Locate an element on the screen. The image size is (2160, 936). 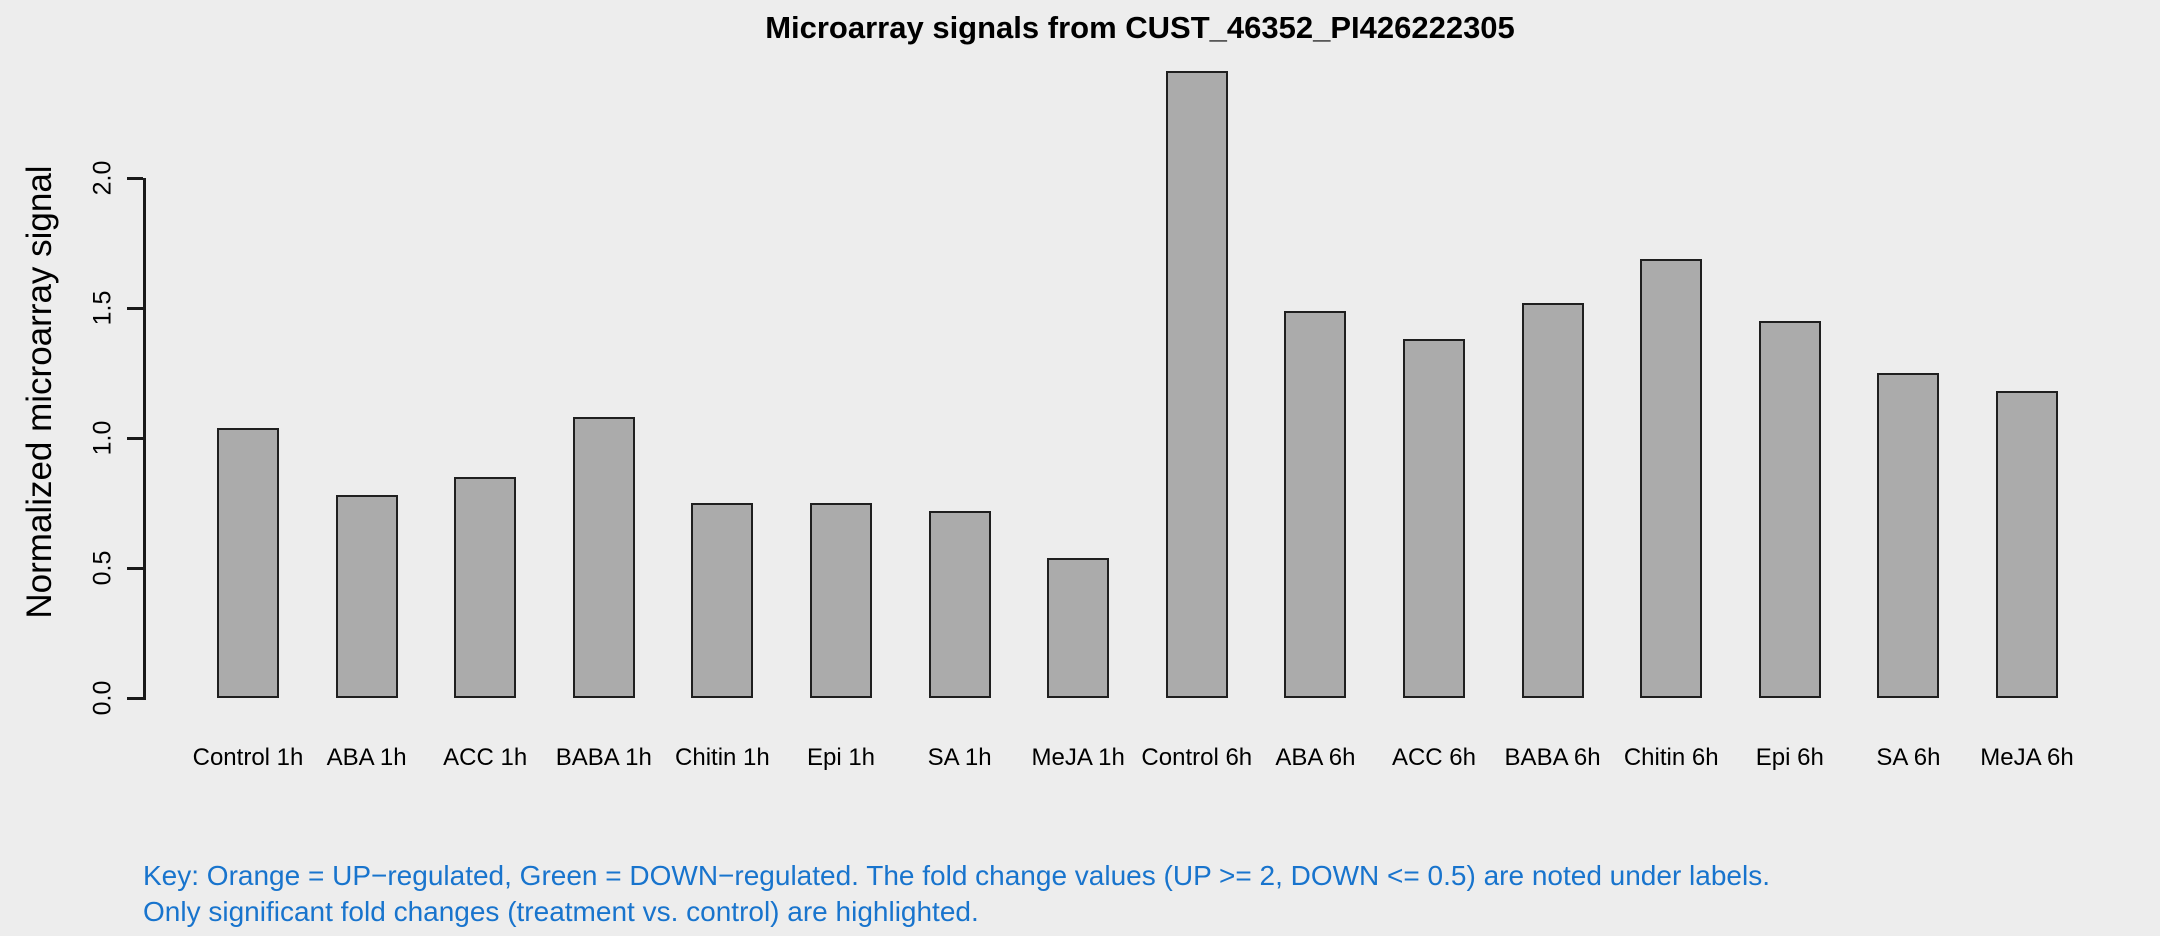
x-tick-label: Chitin 6h is located at coordinates (1671, 757).